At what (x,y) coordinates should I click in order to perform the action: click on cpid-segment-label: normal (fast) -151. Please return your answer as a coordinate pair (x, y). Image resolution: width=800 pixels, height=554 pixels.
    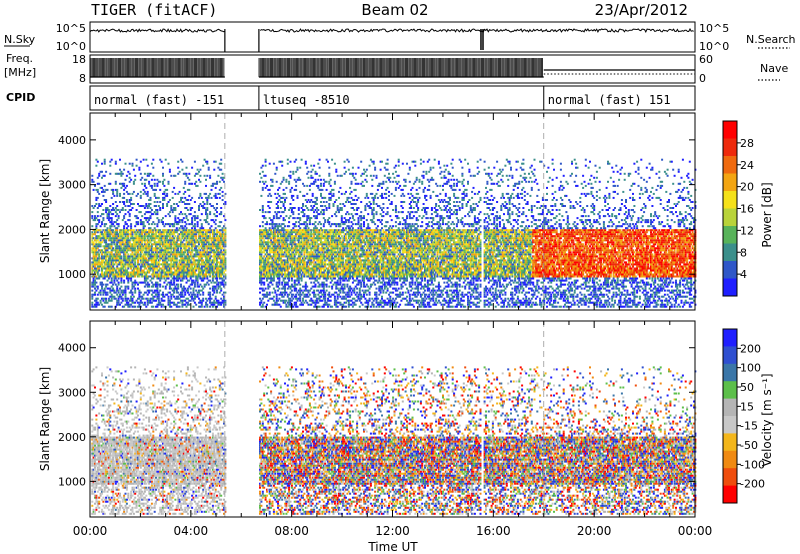
    Looking at the image, I should click on (159, 100).